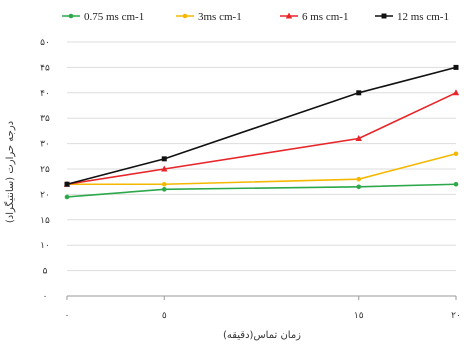 The width and height of the screenshot is (464, 345). What do you see at coordinates (45, 43) in the screenshot?
I see `y-tick-label: ۵٠` at bounding box center [45, 43].